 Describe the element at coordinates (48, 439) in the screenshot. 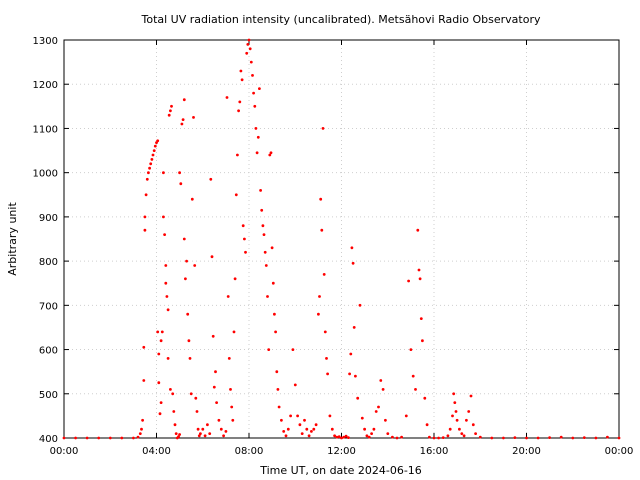

I see `y-tick-label: 400` at that location.